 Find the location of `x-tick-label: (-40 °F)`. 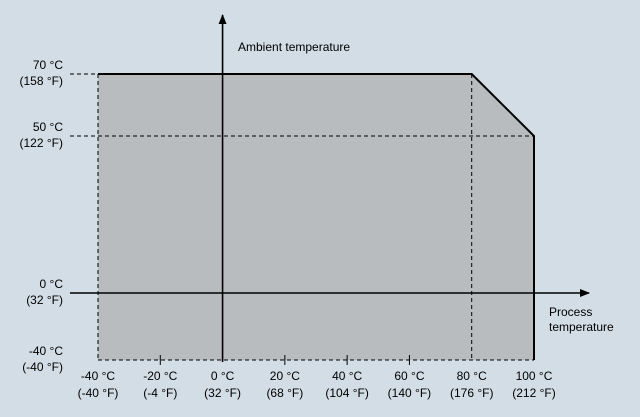

x-tick-label: (-40 °F) is located at coordinates (98, 393).